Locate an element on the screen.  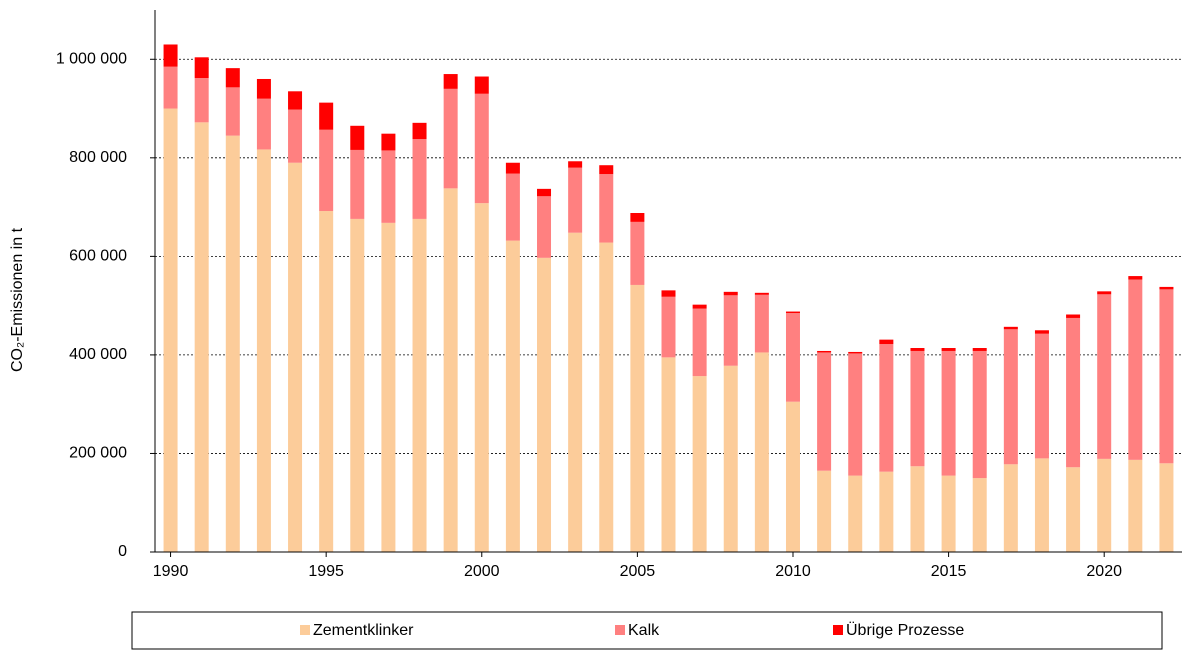
y-axis-label: CO₂-Emissionen in t is located at coordinates (17, 299).